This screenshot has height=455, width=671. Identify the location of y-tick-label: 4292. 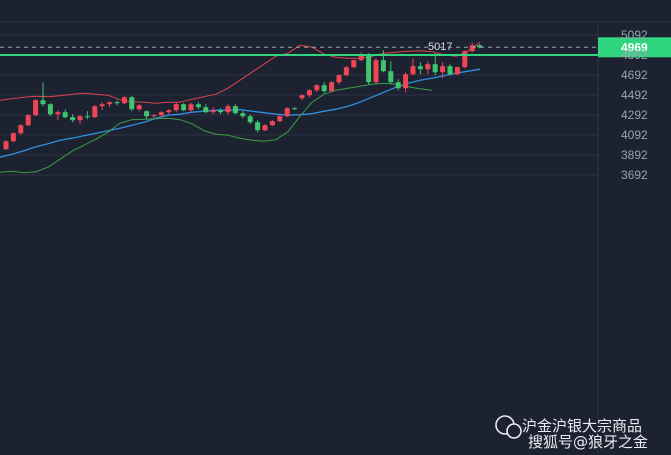
(634, 115).